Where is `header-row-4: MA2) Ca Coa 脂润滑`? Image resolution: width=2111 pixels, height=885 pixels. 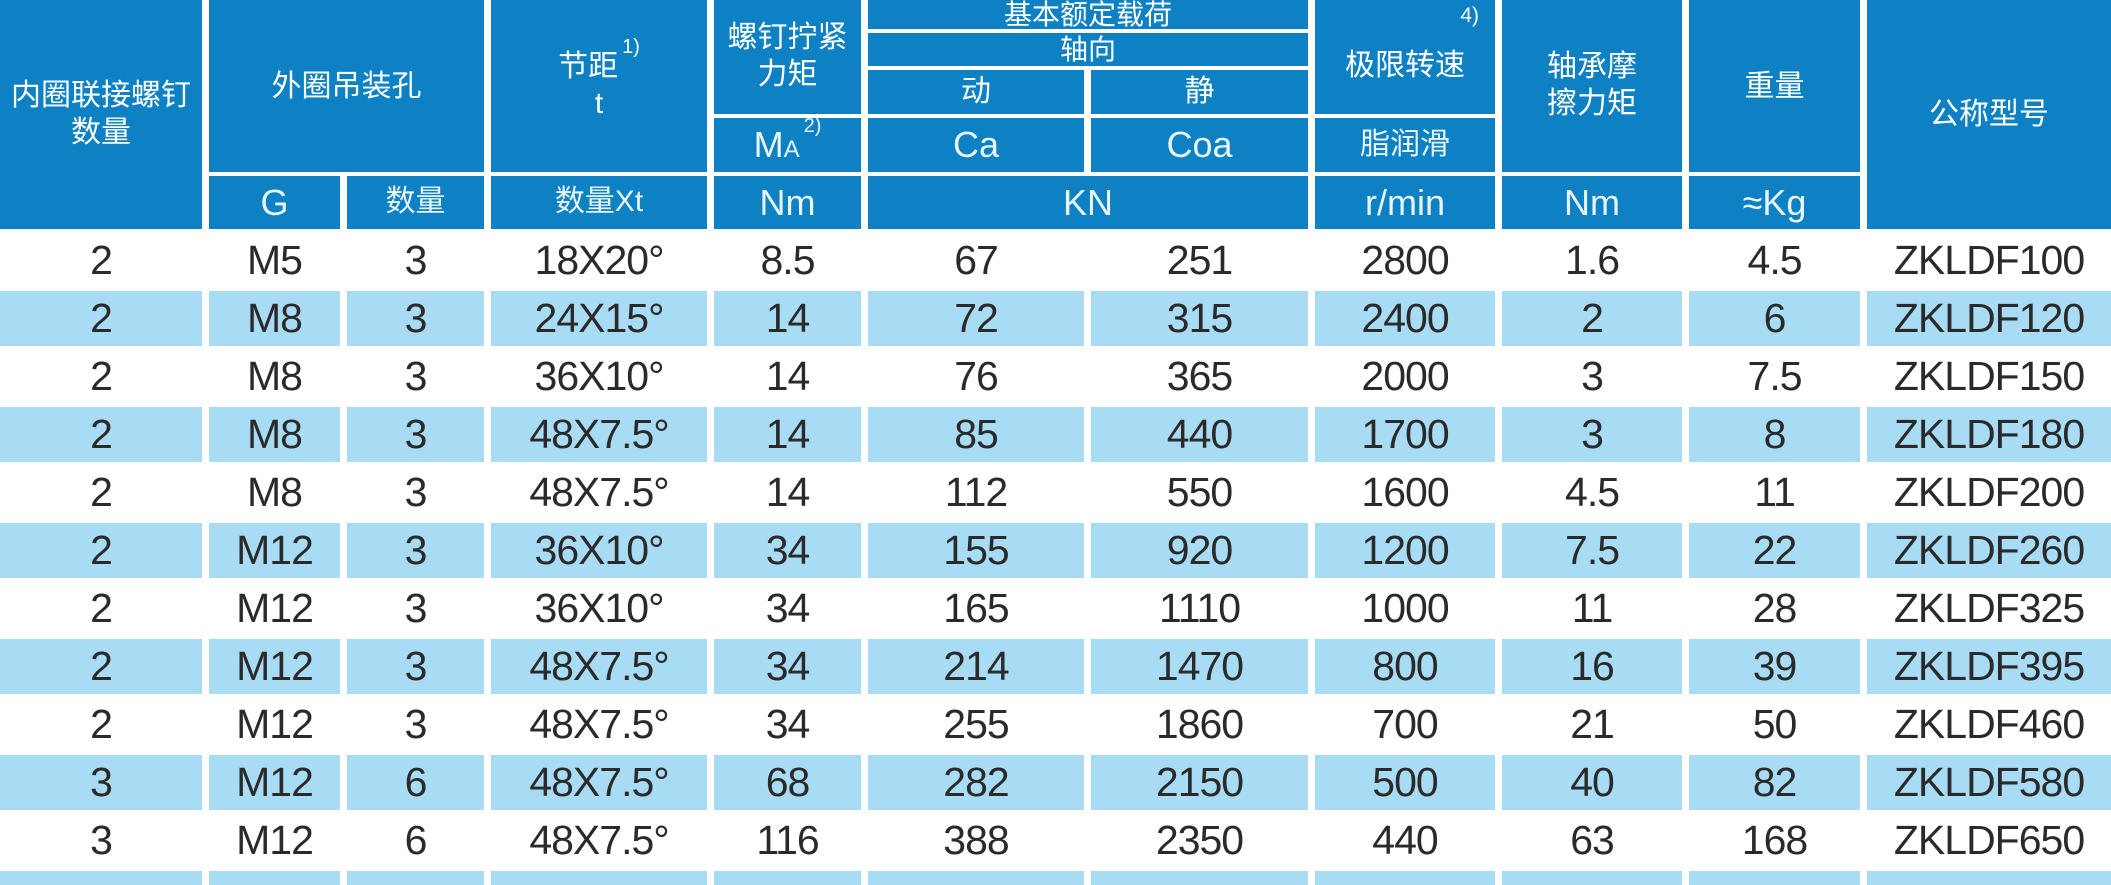
header-row-4: MA2) Ca Coa 脂润滑 is located at coordinates (1055, 145).